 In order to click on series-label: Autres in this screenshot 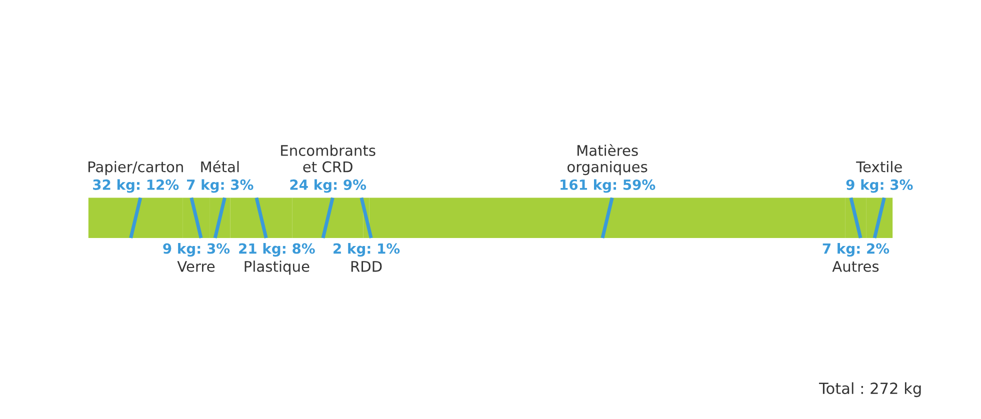, I will do `click(855, 266)`.